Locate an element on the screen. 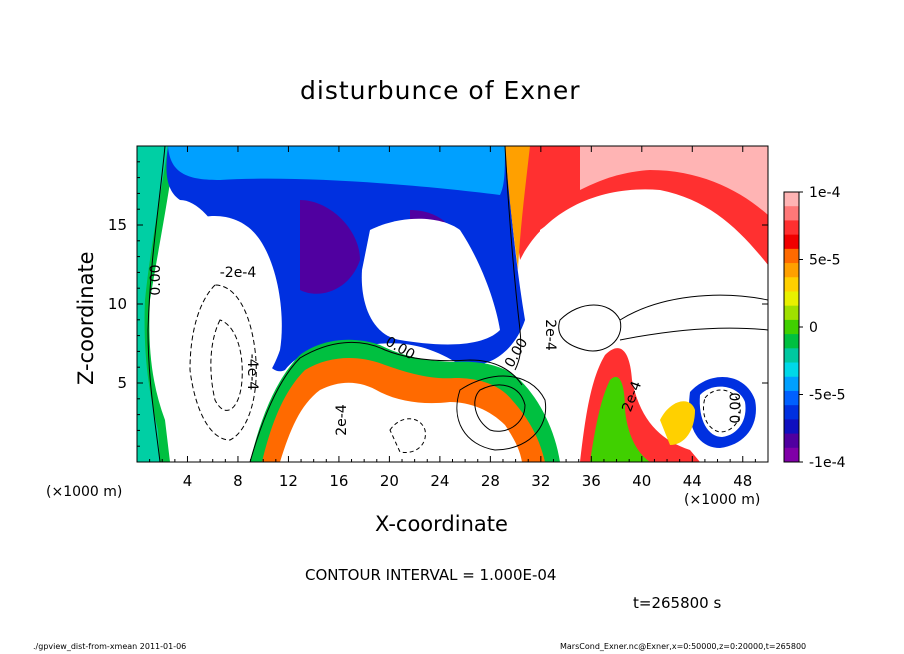 The height and width of the screenshot is (654, 904). field-top-cyan is located at coordinates (336, 170).